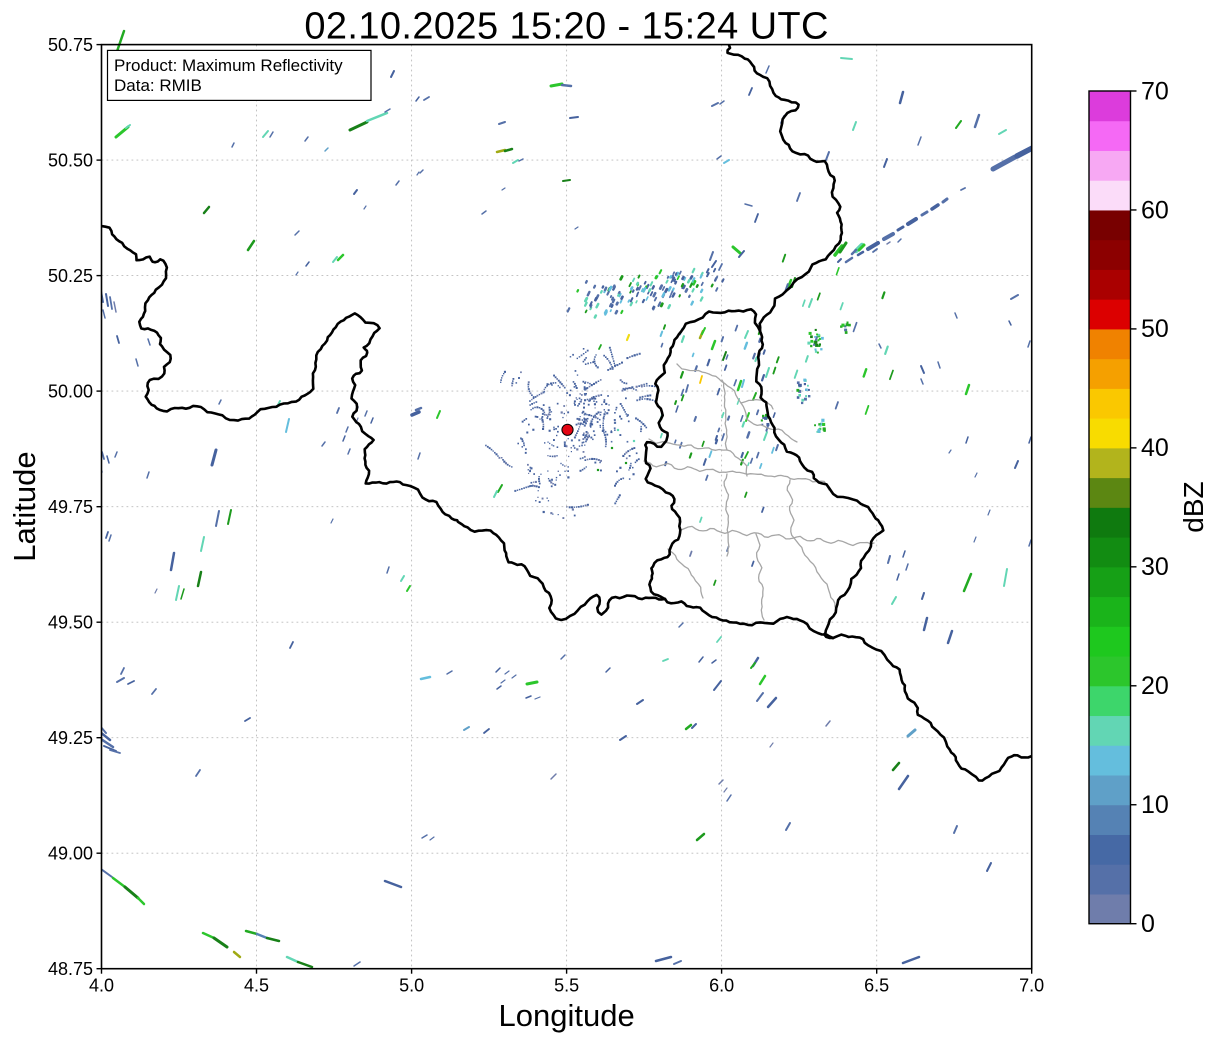 This screenshot has width=1219, height=1045. What do you see at coordinates (1155, 567) in the screenshot?
I see `svg-text: 30` at bounding box center [1155, 567].